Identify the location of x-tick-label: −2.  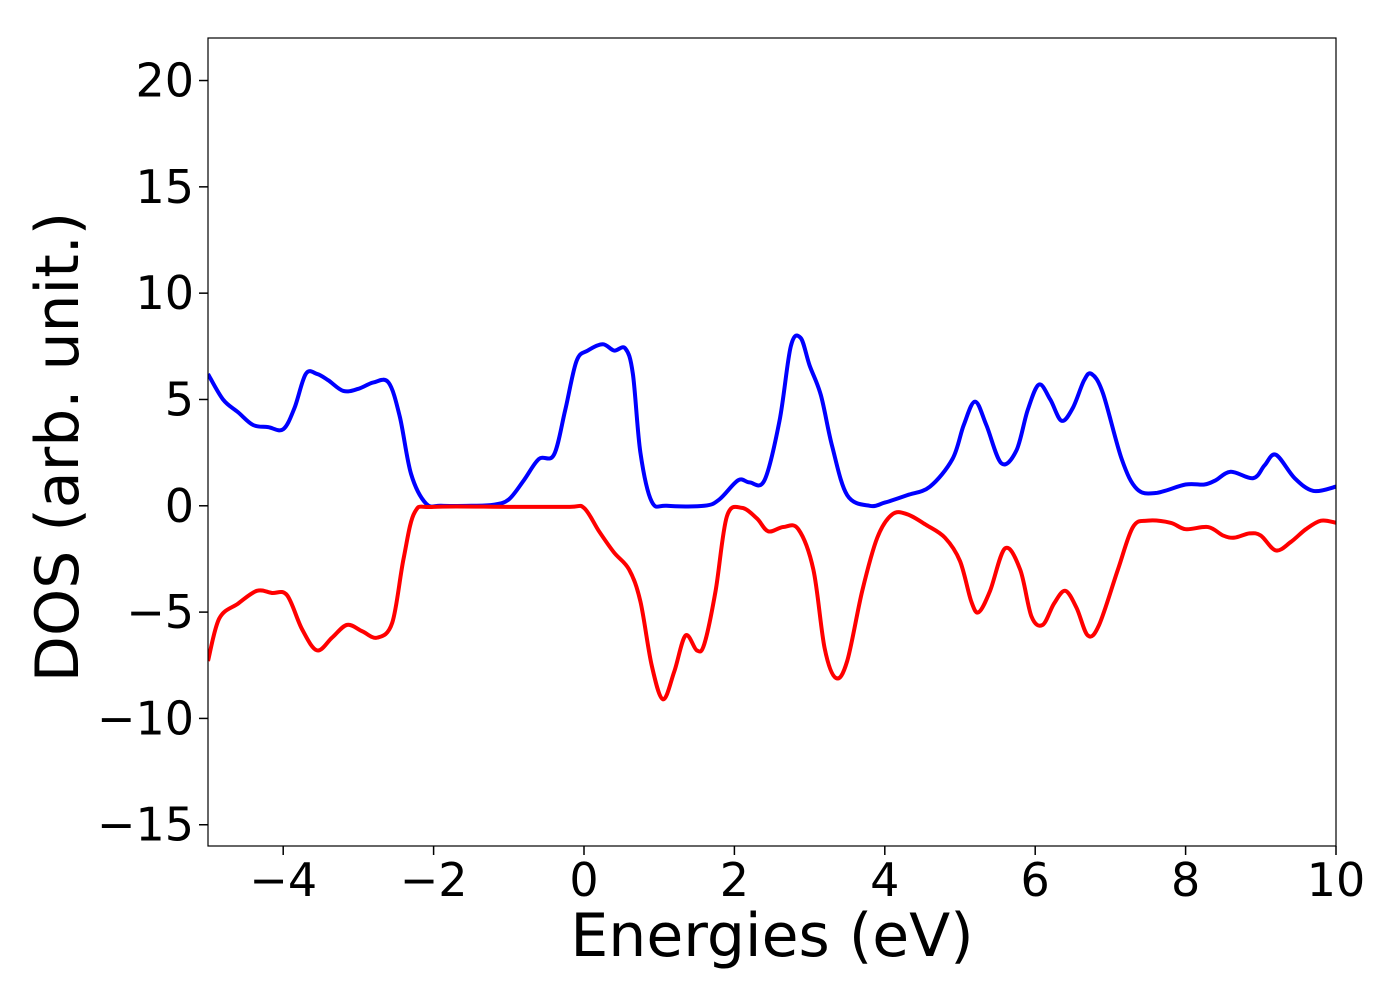
(434, 880).